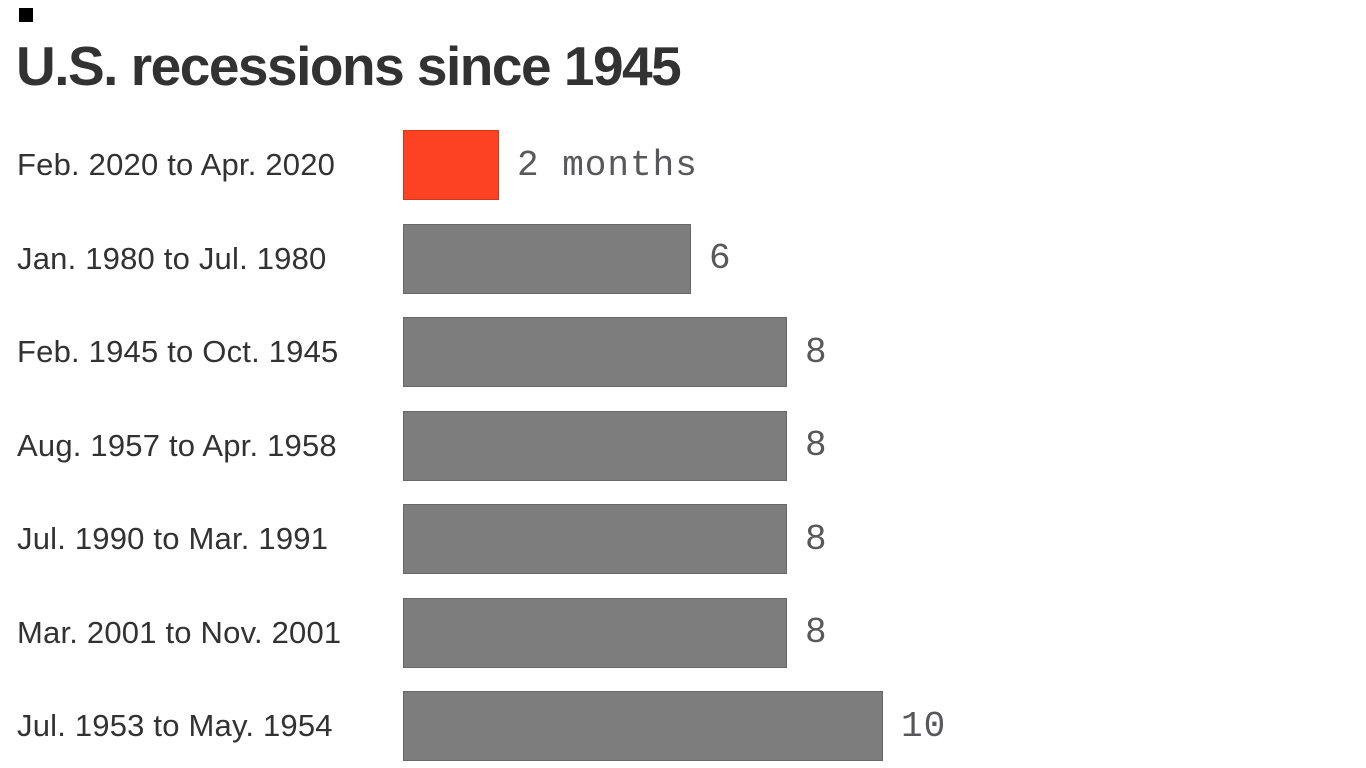  What do you see at coordinates (175, 725) in the screenshot?
I see `category-label: Jul. 1953 to May. 1954` at bounding box center [175, 725].